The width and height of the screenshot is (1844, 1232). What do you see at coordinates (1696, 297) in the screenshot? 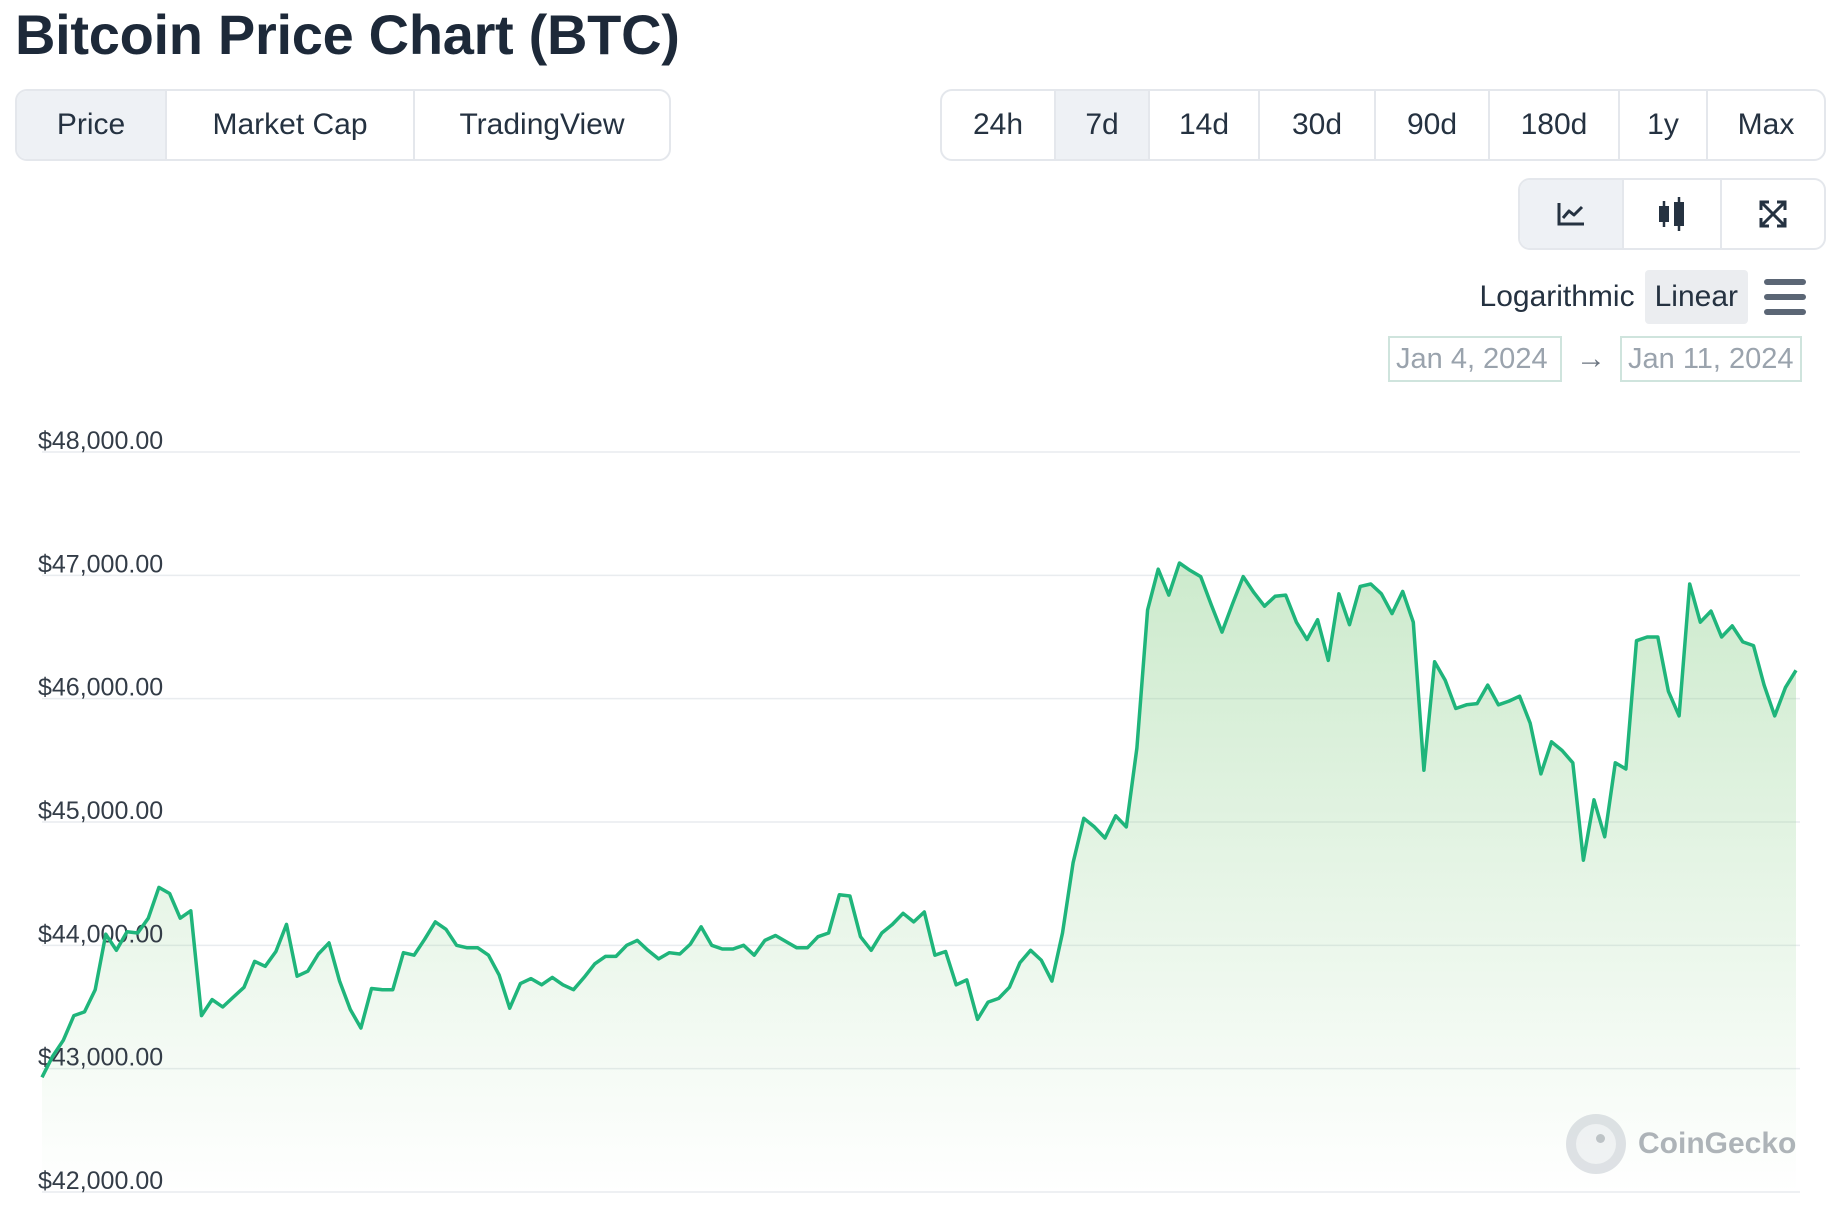
I see `linear-option: Linear` at bounding box center [1696, 297].